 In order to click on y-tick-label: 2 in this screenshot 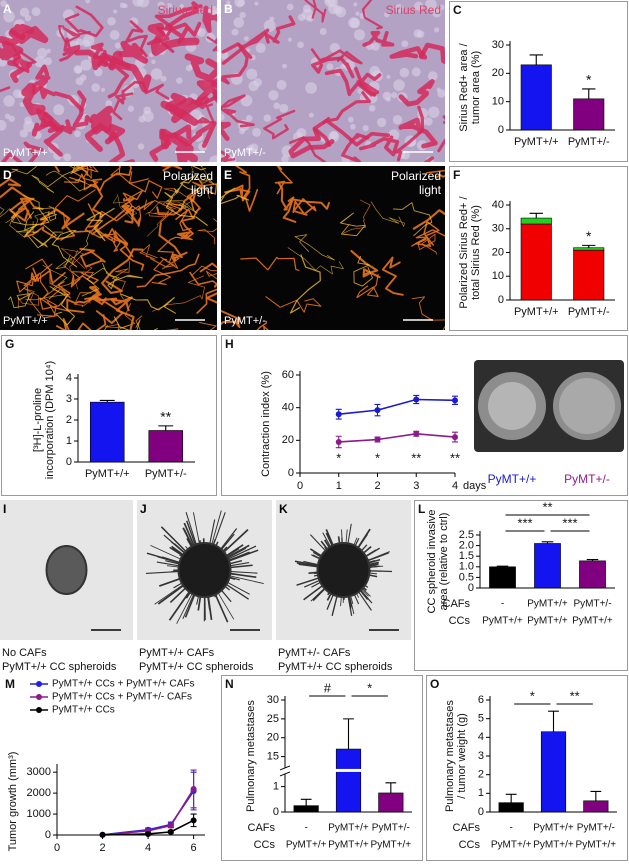, I will do `click(481, 775)`.